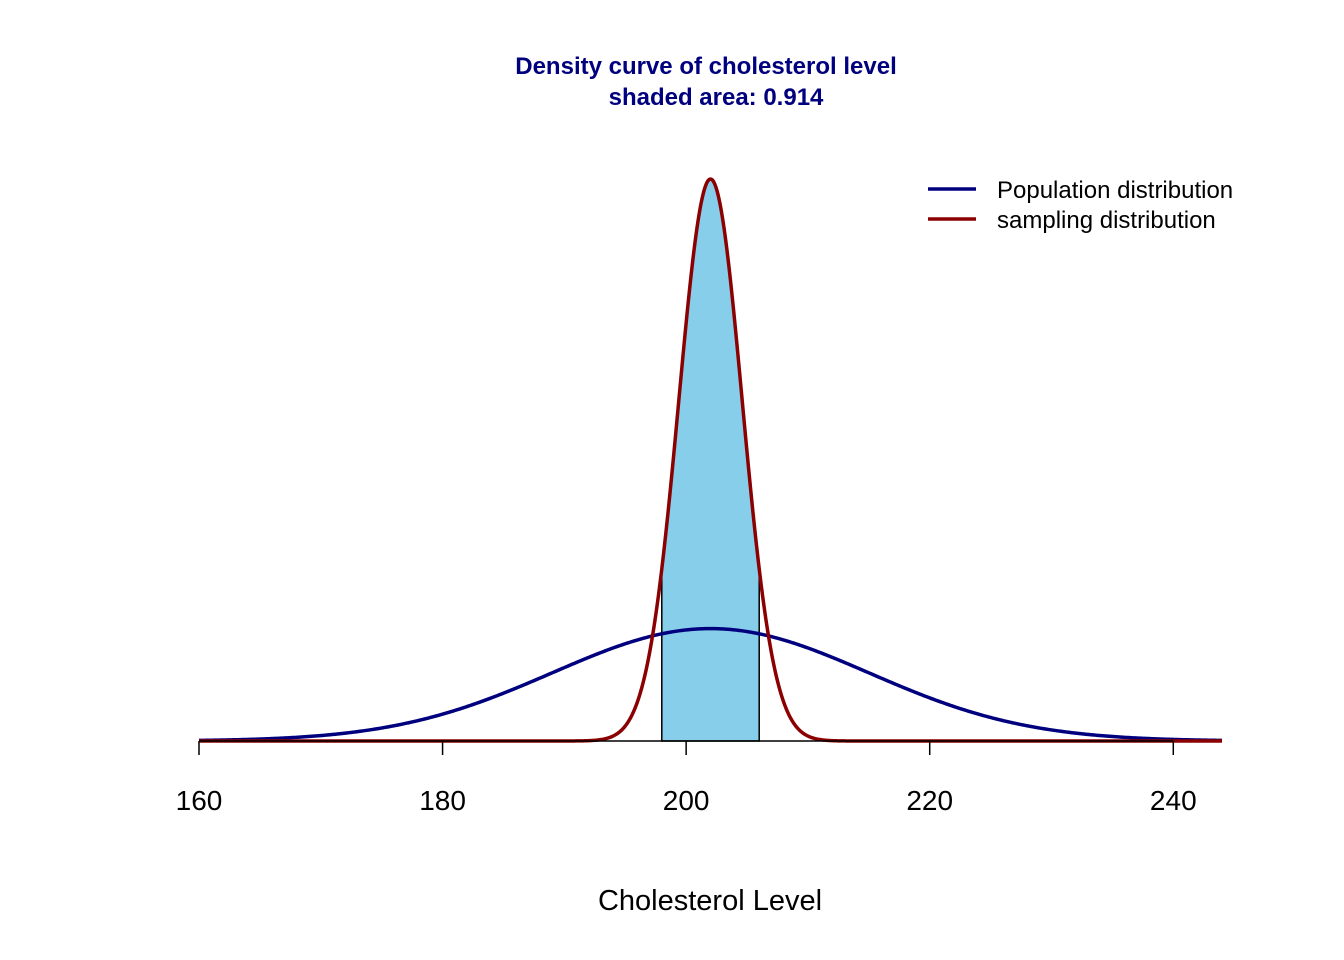 This screenshot has height=960, width=1344. I want to click on x-tick-label: 220, so click(929, 800).